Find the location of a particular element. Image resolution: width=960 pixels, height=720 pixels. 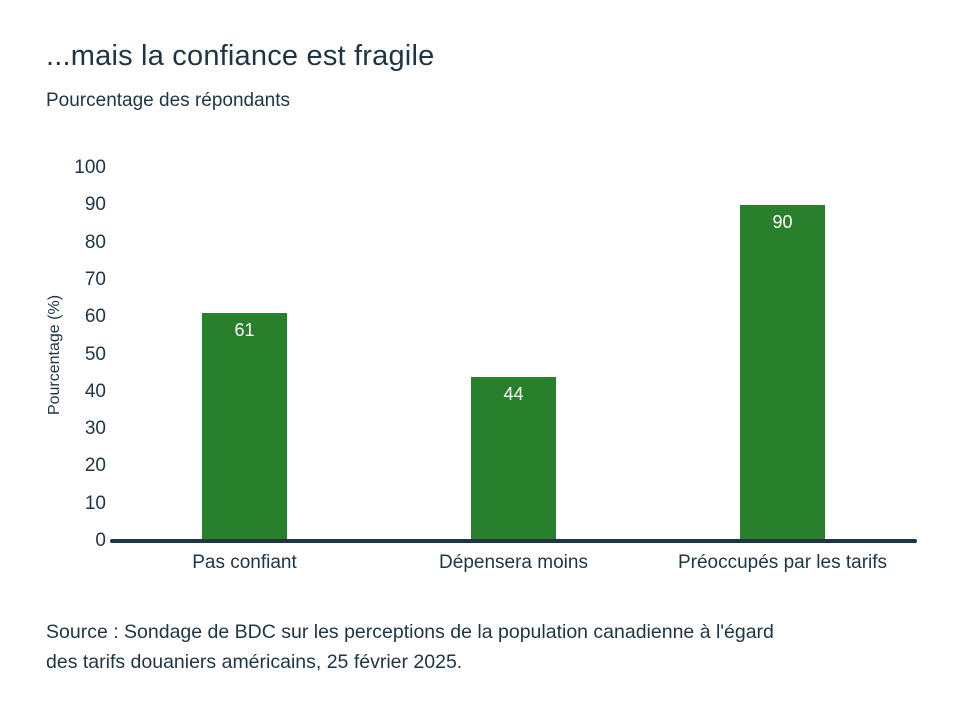

x-category-label: Dépensera moins is located at coordinates (513, 562).